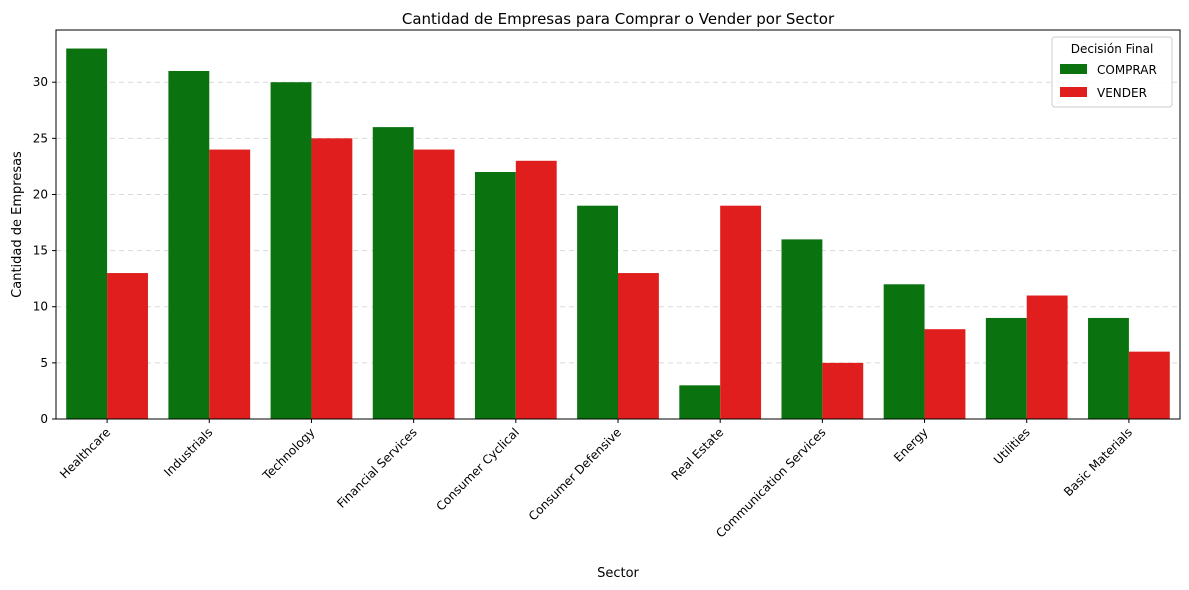  Describe the element at coordinates (1073, 92) in the screenshot. I see `legend-swatch-vender` at that location.